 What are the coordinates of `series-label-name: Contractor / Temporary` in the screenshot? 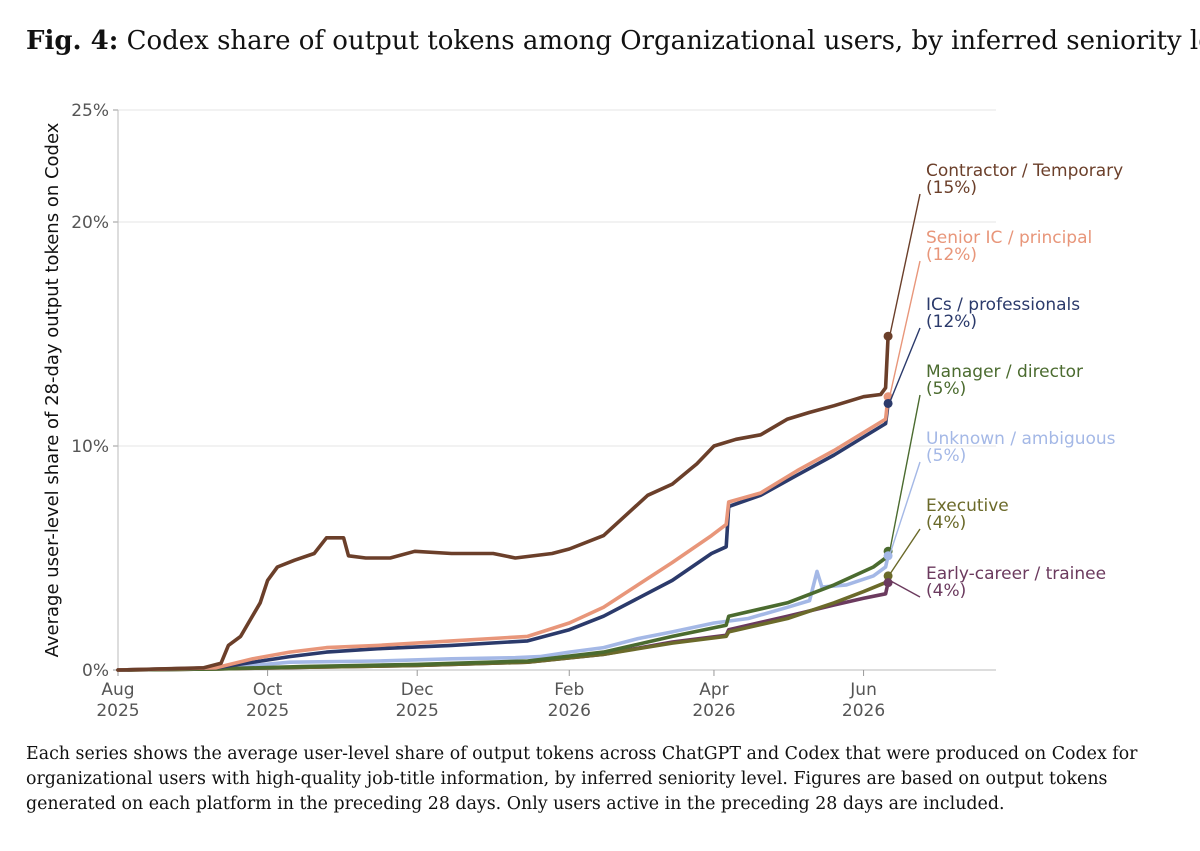 It's located at (1024, 171).